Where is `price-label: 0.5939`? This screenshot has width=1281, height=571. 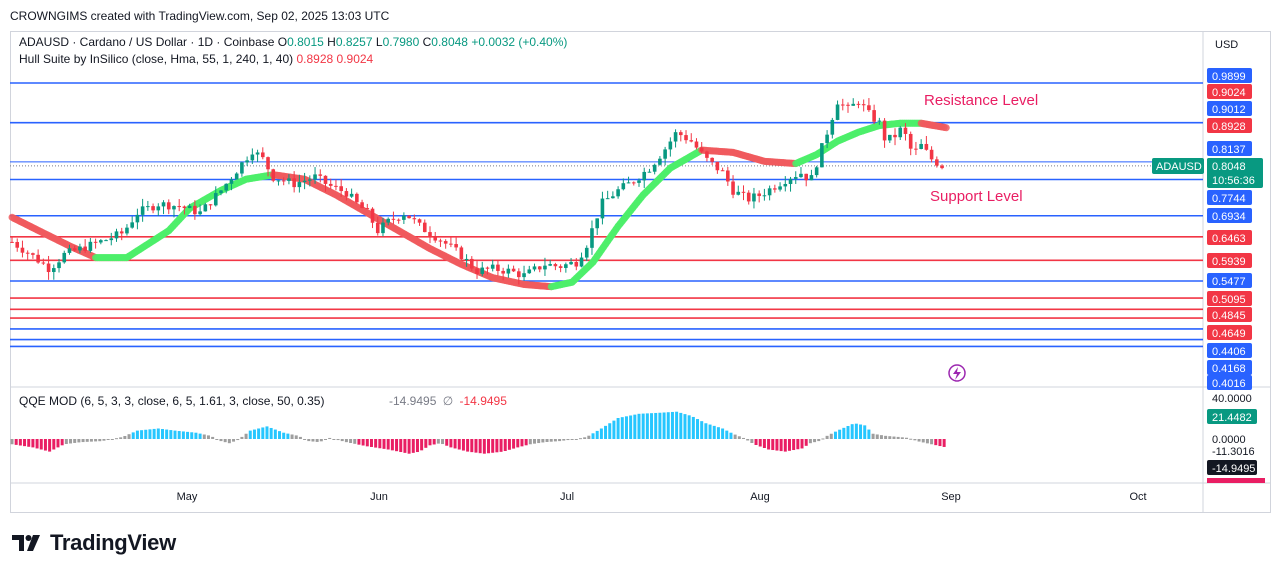
price-label: 0.5939 is located at coordinates (1229, 260).